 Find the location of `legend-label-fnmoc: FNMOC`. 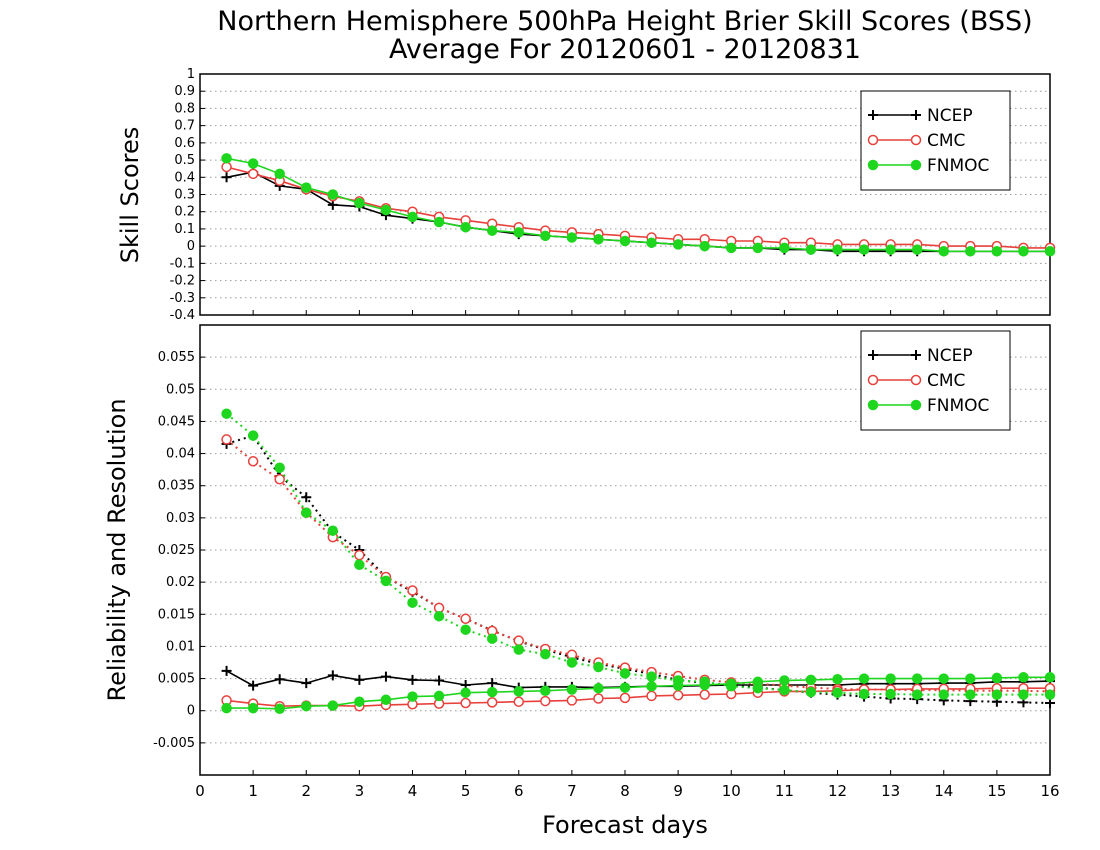

legend-label-fnmoc: FNMOC is located at coordinates (958, 406).